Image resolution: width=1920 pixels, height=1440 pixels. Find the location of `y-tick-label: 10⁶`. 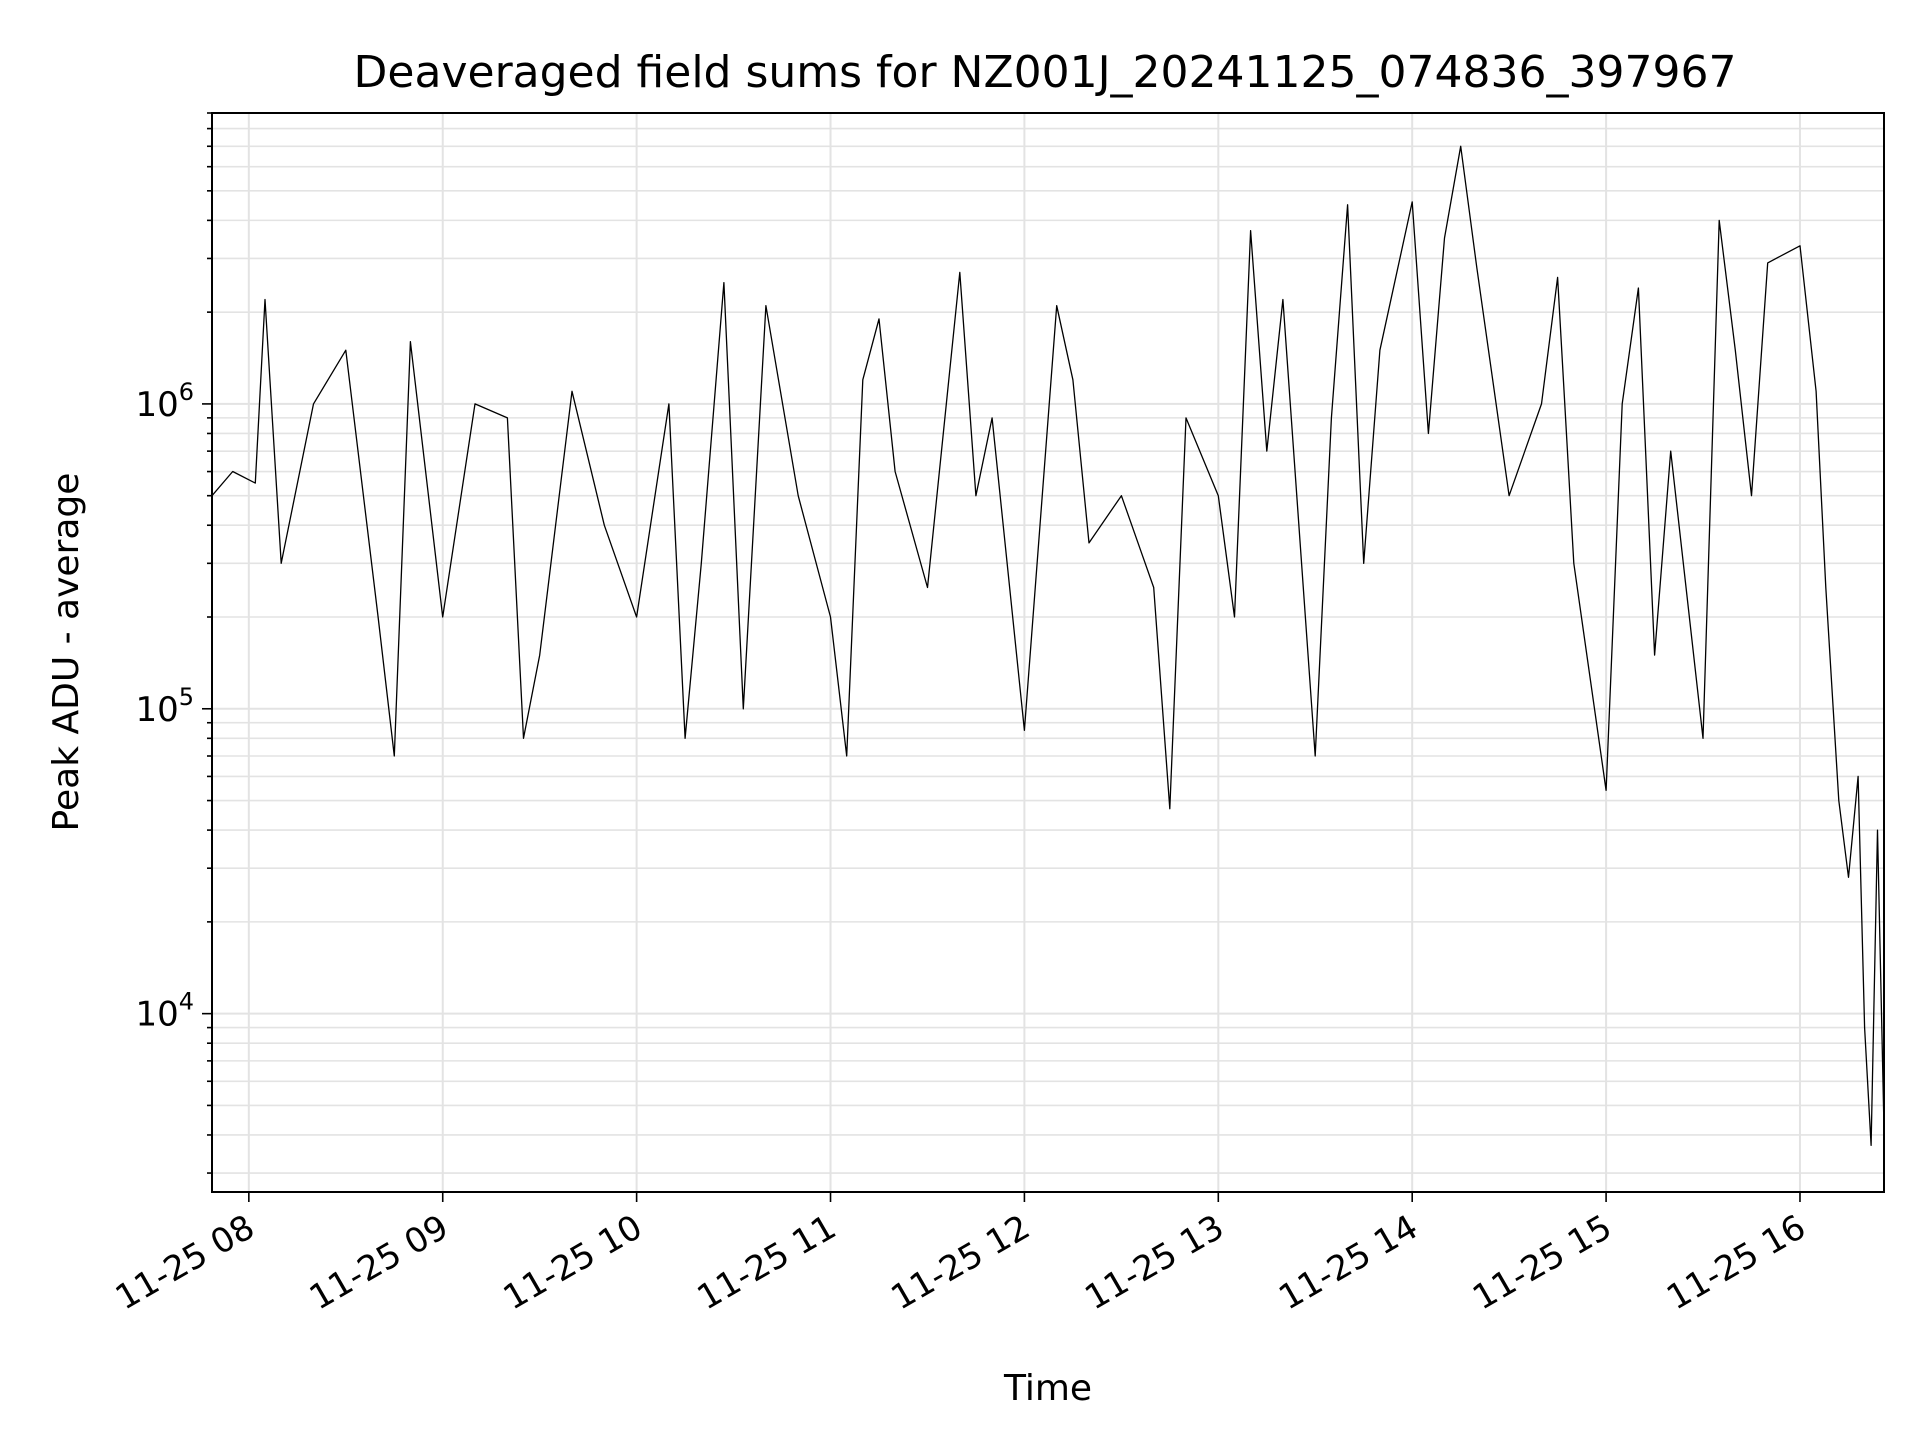

y-tick-label: 10⁶ is located at coordinates (164, 401).